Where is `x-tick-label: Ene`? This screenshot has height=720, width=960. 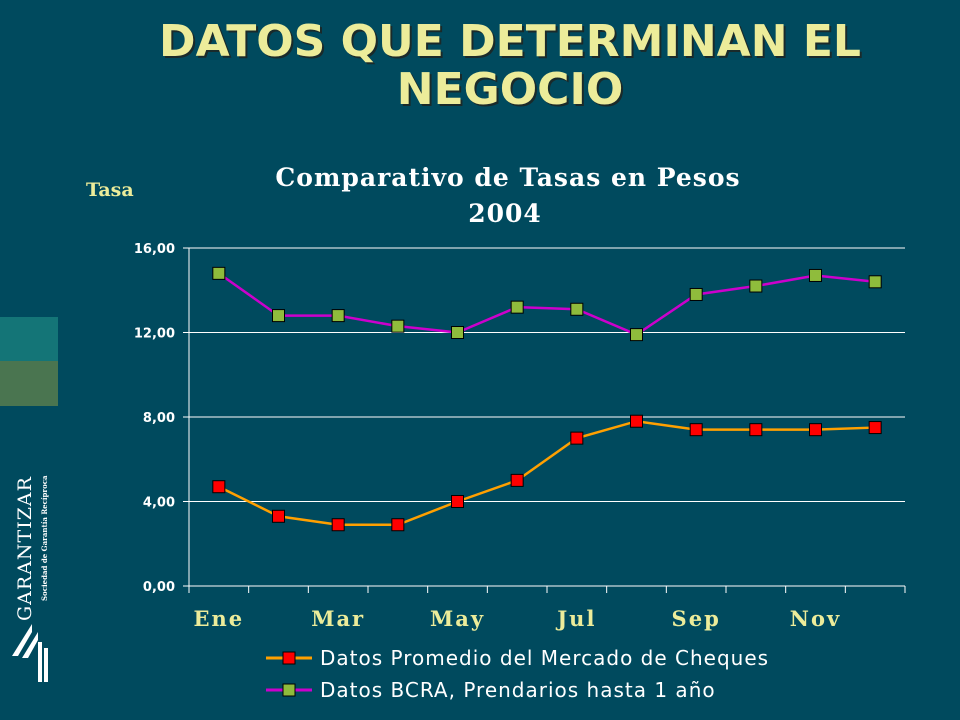
x-tick-label: Ene is located at coordinates (219, 618).